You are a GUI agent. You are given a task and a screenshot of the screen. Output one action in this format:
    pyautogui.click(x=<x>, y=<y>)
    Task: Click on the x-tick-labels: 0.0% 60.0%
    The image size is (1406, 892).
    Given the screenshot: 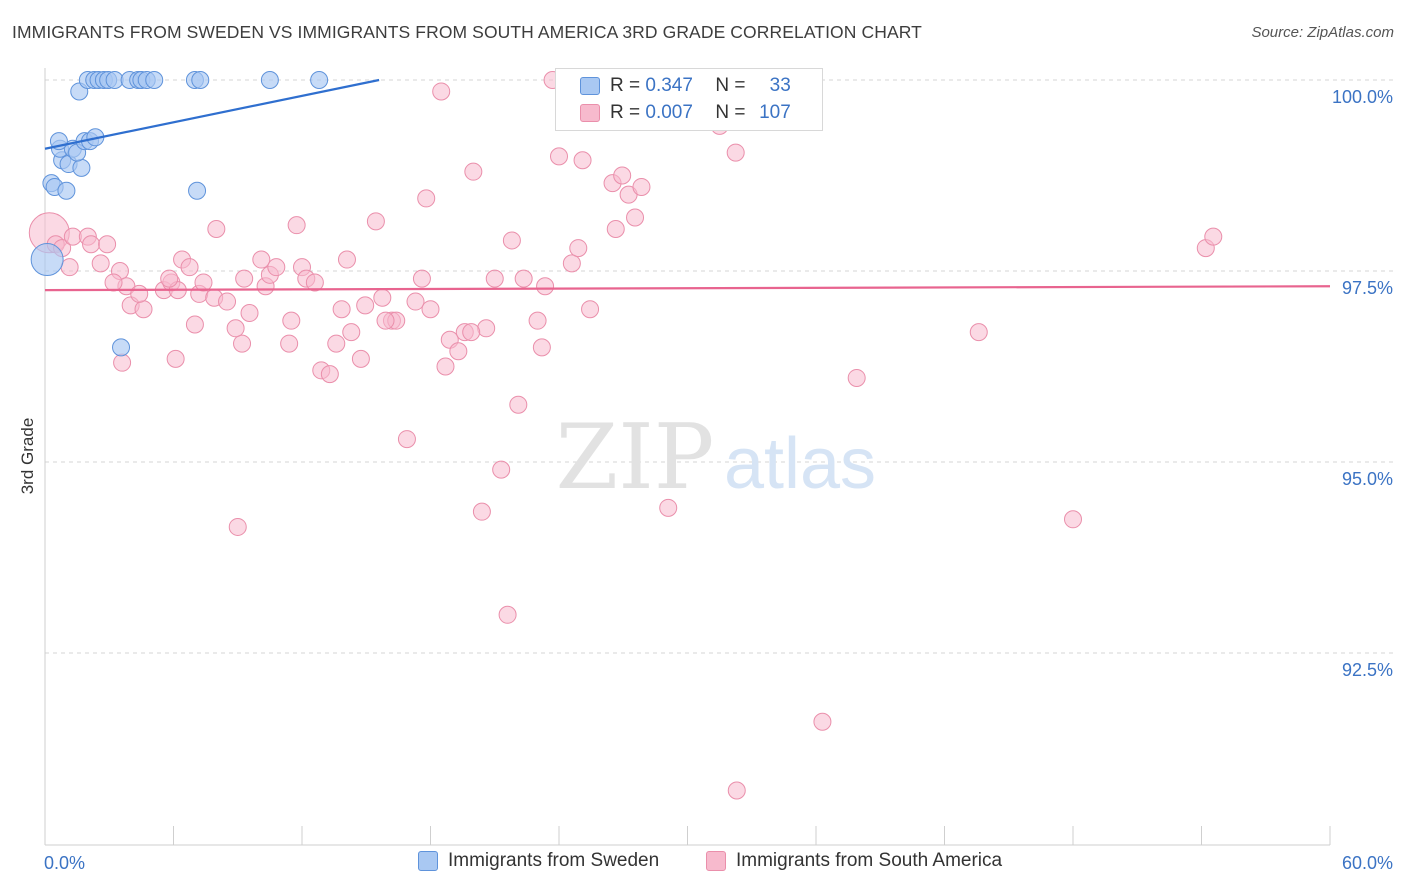 What is the action you would take?
    pyautogui.click(x=718, y=863)
    